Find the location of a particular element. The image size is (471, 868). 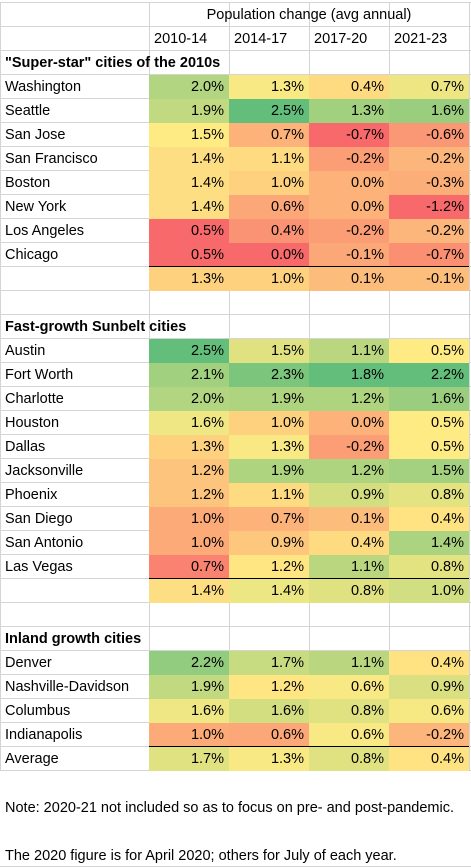

column-header: 2010-14 is located at coordinates (181, 39).